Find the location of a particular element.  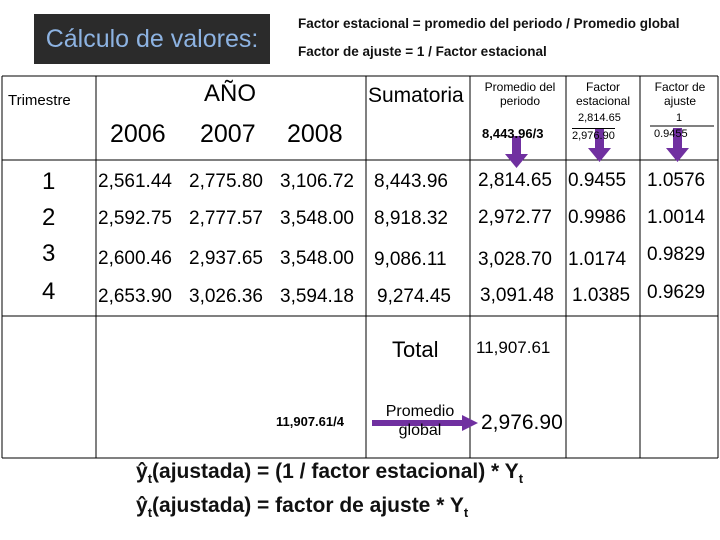

cell-2006: 2,653.90 is located at coordinates (135, 296).